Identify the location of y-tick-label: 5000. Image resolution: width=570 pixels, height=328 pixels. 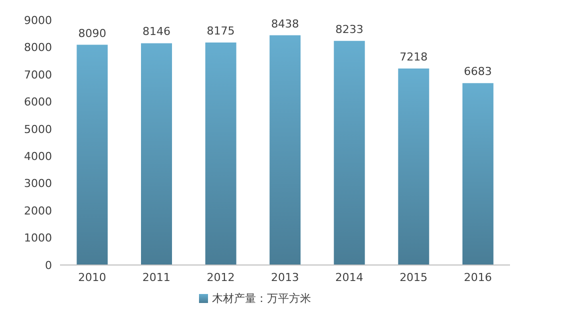
(38, 129).